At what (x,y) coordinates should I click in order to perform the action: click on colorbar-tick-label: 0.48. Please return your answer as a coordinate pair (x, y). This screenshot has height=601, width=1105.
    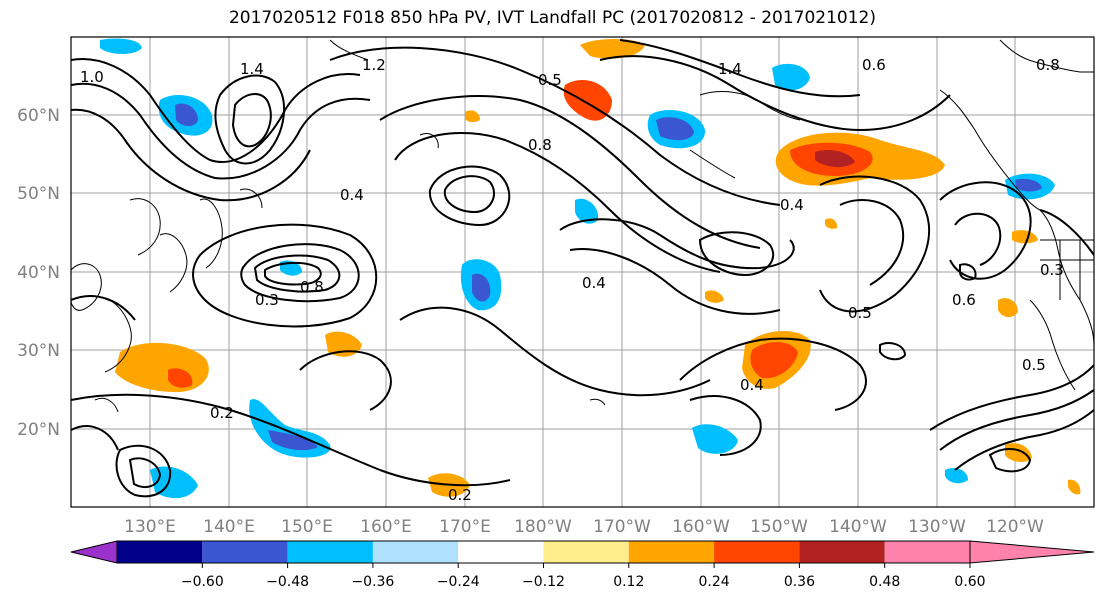
    Looking at the image, I should click on (884, 582).